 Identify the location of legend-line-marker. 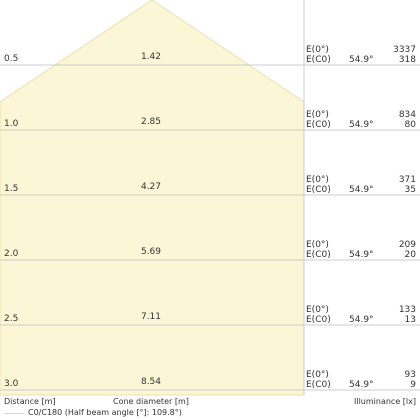
(14, 413).